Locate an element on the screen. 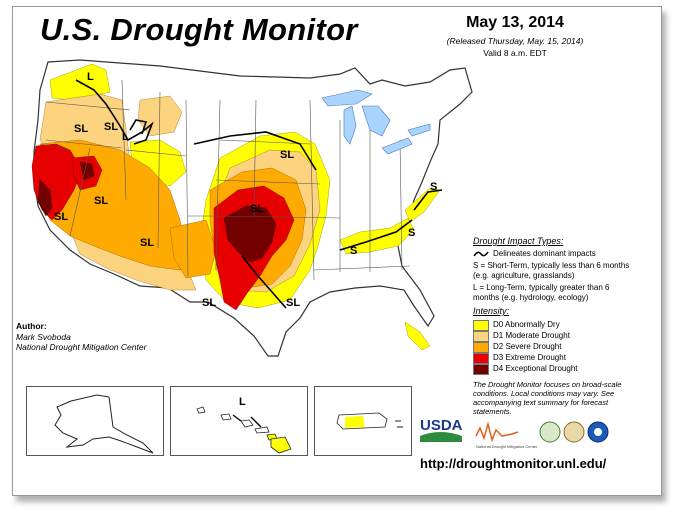 This screenshot has height=512, width=674. label-sl-south-dakota: SL is located at coordinates (287, 155).